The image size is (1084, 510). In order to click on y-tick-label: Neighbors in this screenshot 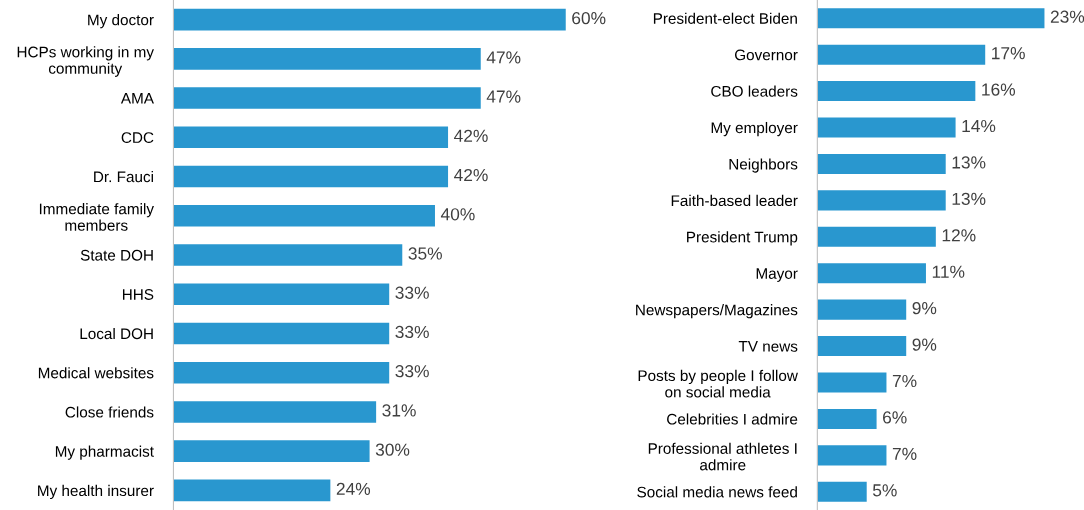, I will do `click(763, 165)`.